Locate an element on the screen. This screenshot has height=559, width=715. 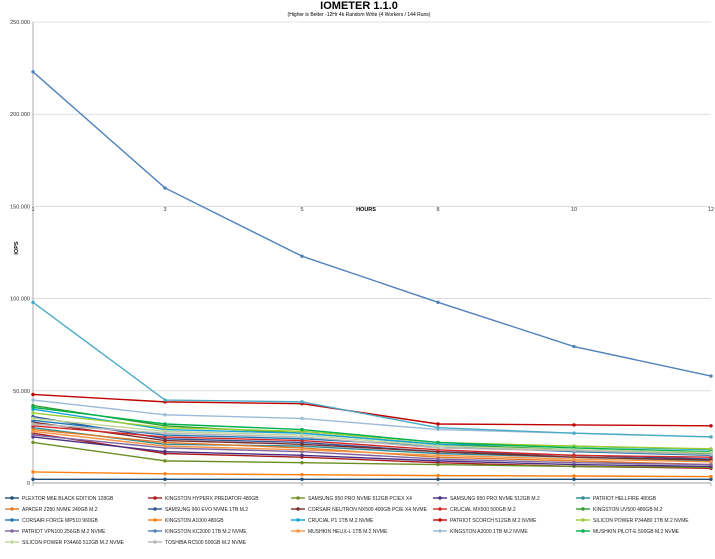
legend-item: KINGSTON A2000 1TB M.2 NVME is located at coordinates (480, 532).